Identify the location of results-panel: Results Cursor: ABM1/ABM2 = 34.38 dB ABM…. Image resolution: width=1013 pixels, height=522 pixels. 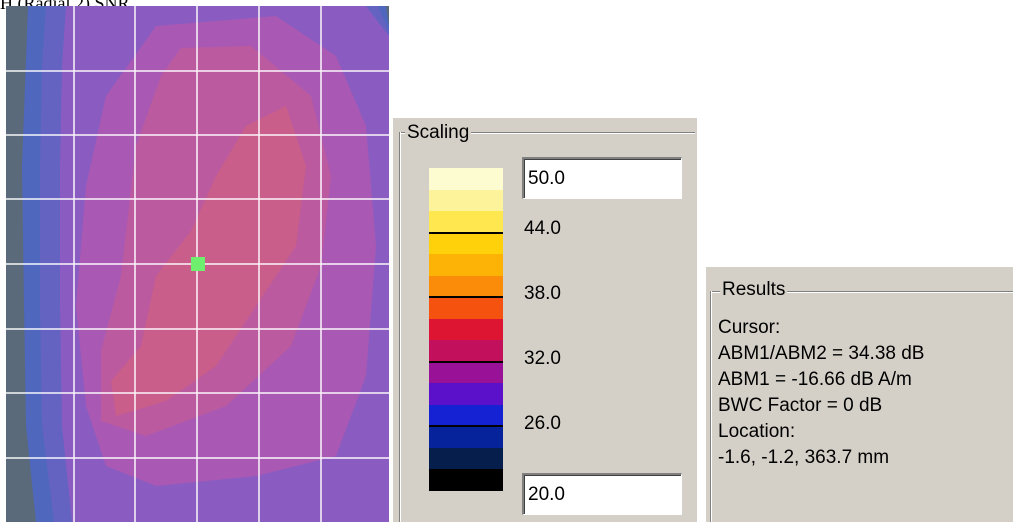
(859, 394).